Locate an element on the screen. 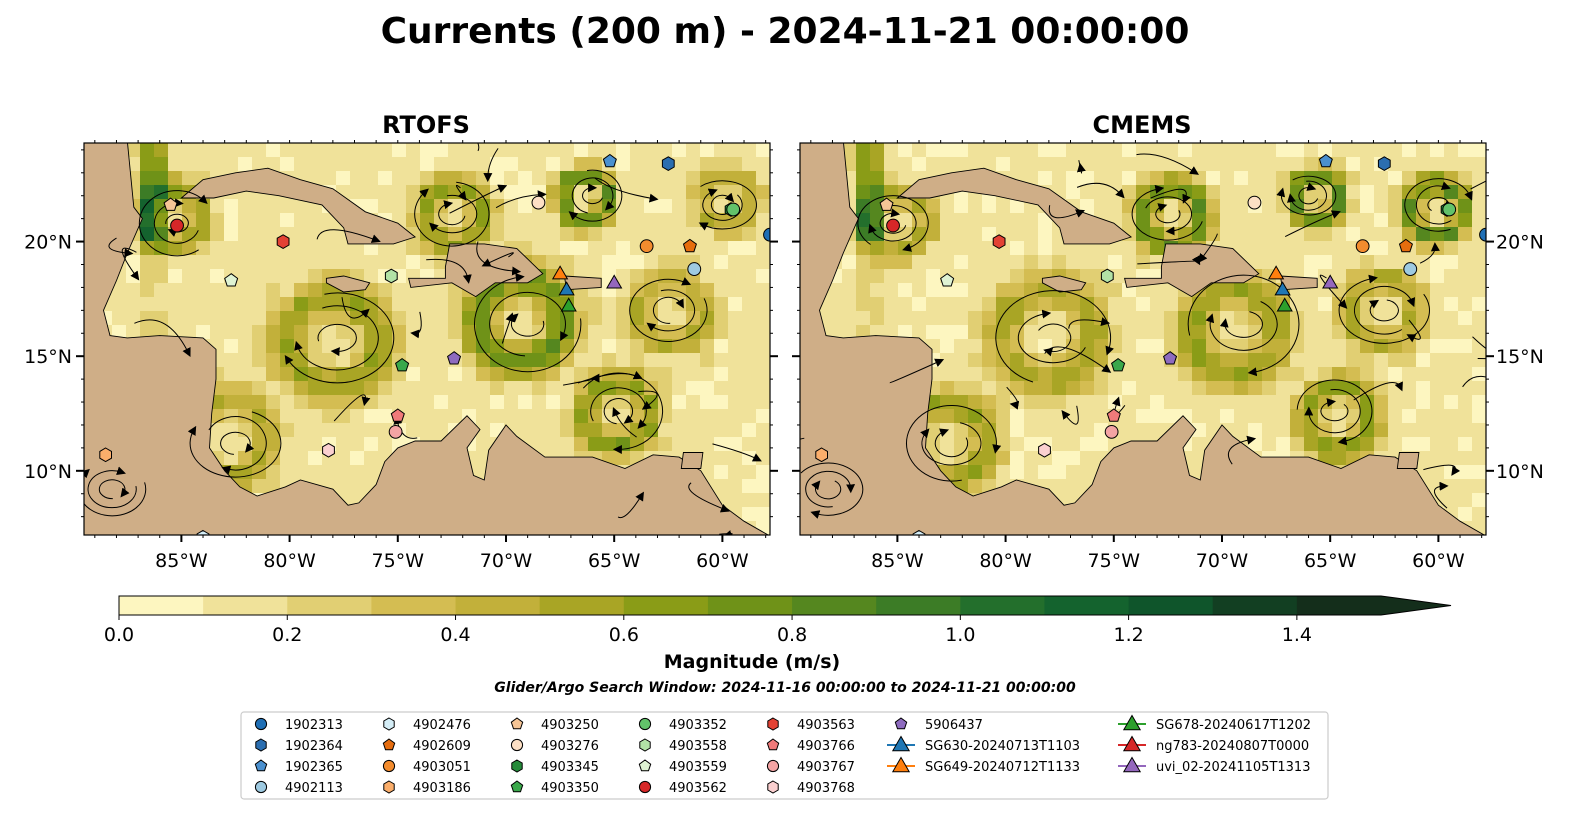 This screenshot has height=827, width=1577. platform-marker-SG630-20240713T1103 is located at coordinates (1282, 288).